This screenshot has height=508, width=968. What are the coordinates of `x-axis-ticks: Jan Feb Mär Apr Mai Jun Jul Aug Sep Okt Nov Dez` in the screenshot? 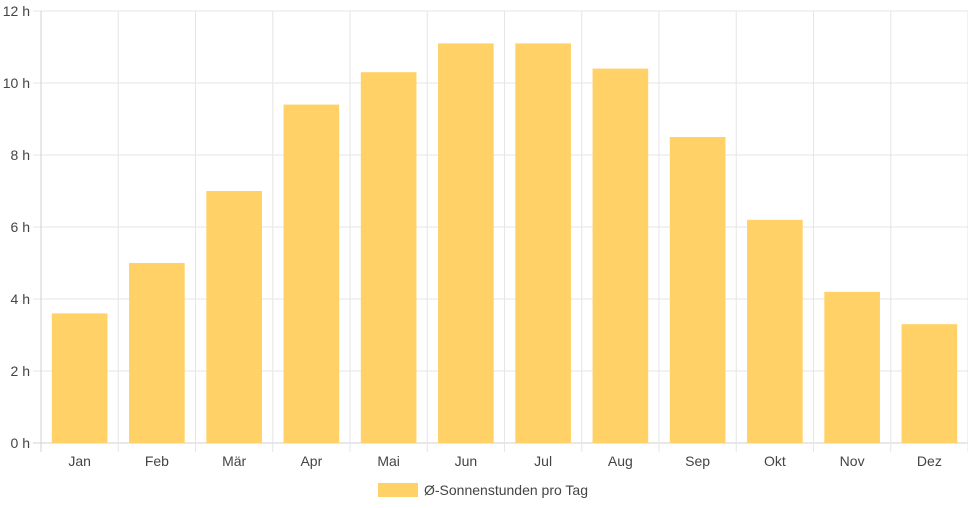 It's located at (504, 461).